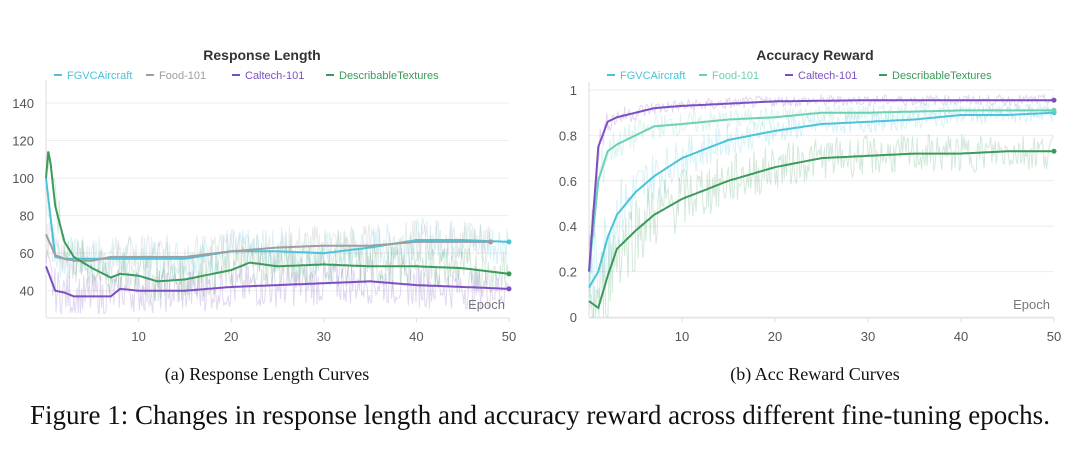 The height and width of the screenshot is (471, 1080). What do you see at coordinates (267, 374) in the screenshot?
I see `subcaption-a: (a) Response Length Curves` at bounding box center [267, 374].